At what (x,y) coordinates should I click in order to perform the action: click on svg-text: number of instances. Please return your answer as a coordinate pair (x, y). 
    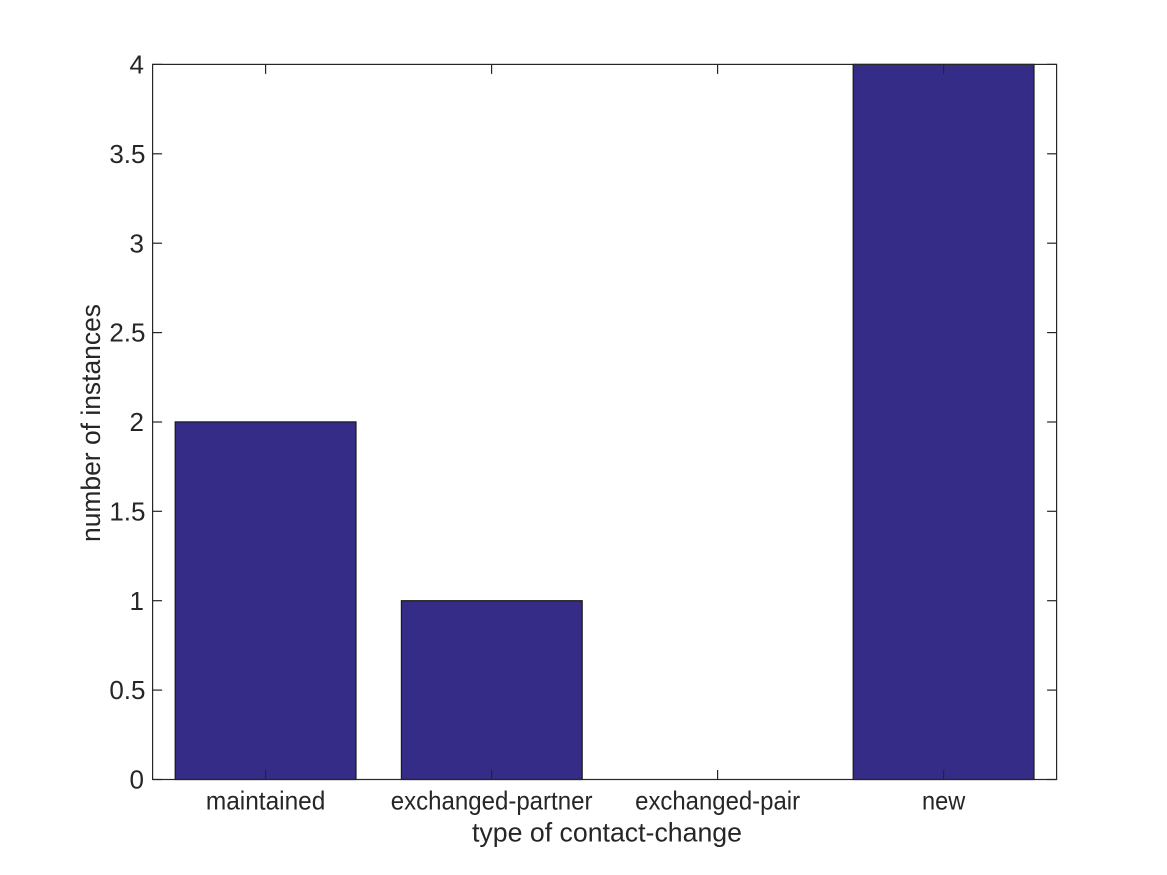
    Looking at the image, I should click on (91, 423).